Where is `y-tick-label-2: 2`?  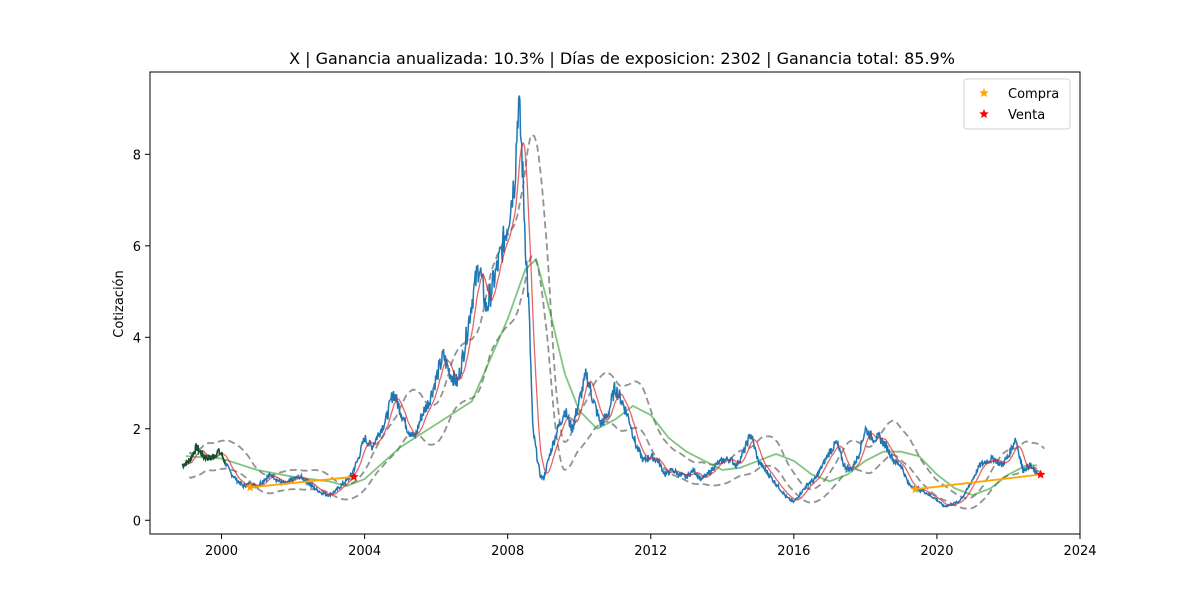 y-tick-label-2: 2 is located at coordinates (137, 430).